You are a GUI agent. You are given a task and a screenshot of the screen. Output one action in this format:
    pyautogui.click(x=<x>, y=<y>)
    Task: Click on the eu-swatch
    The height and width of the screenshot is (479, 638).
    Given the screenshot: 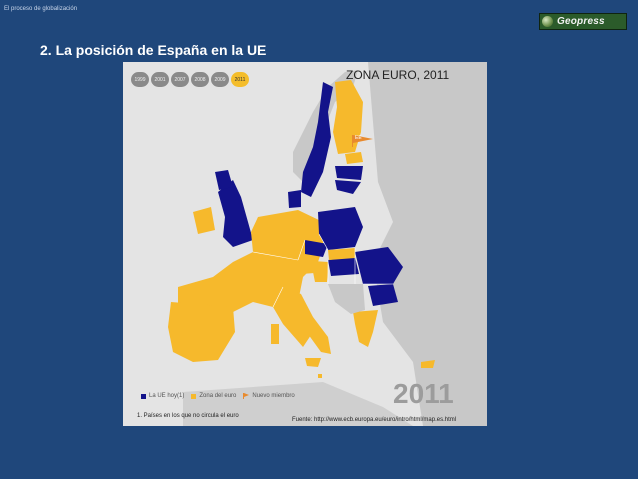 What is the action you would take?
    pyautogui.click(x=143, y=396)
    